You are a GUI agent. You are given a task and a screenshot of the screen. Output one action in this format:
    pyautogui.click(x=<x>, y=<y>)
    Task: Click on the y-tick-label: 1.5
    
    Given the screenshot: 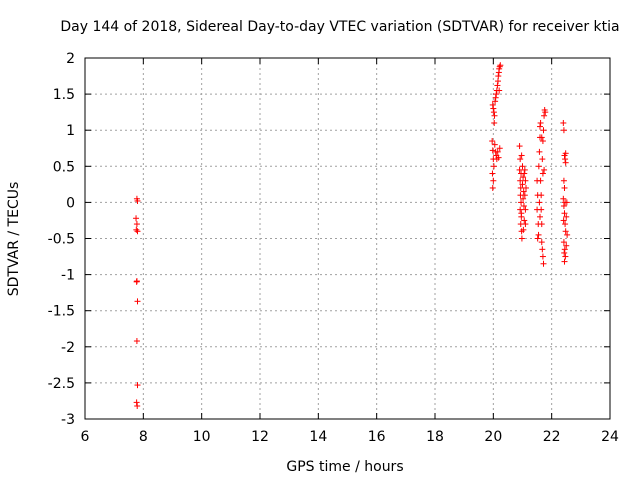 What is the action you would take?
    pyautogui.click(x=64, y=95)
    